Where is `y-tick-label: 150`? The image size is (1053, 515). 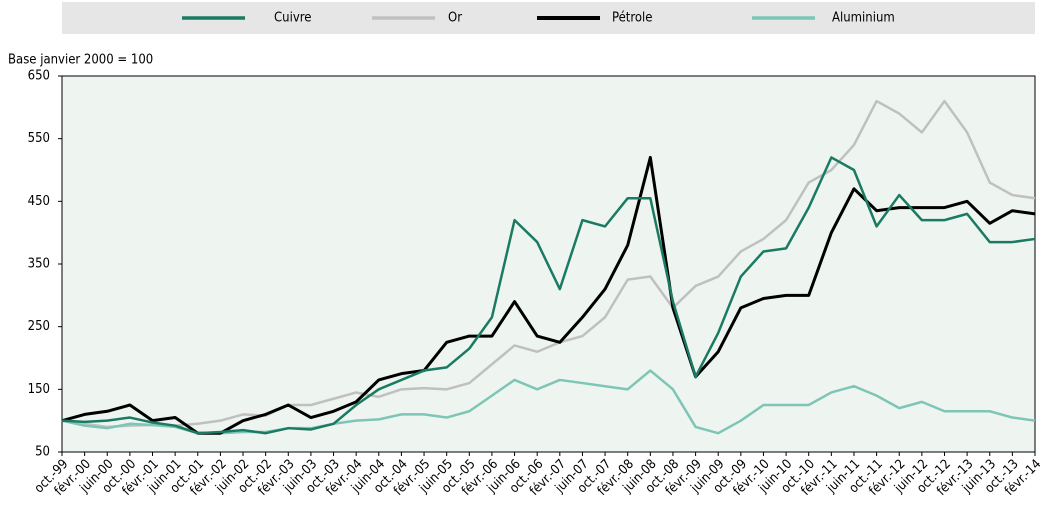
y-tick-label: 150 is located at coordinates (39, 389).